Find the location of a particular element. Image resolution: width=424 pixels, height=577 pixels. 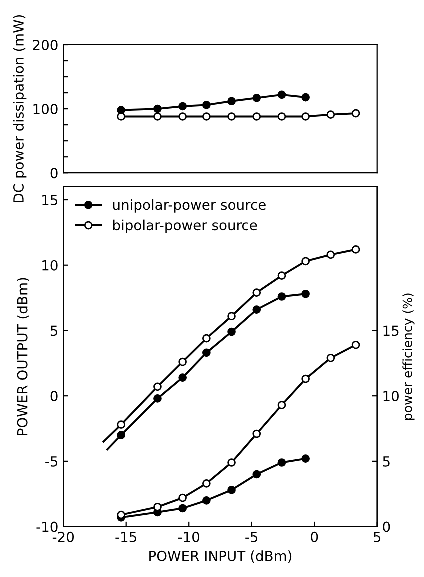

x-tick-label: -15 is located at coordinates (126, 537).